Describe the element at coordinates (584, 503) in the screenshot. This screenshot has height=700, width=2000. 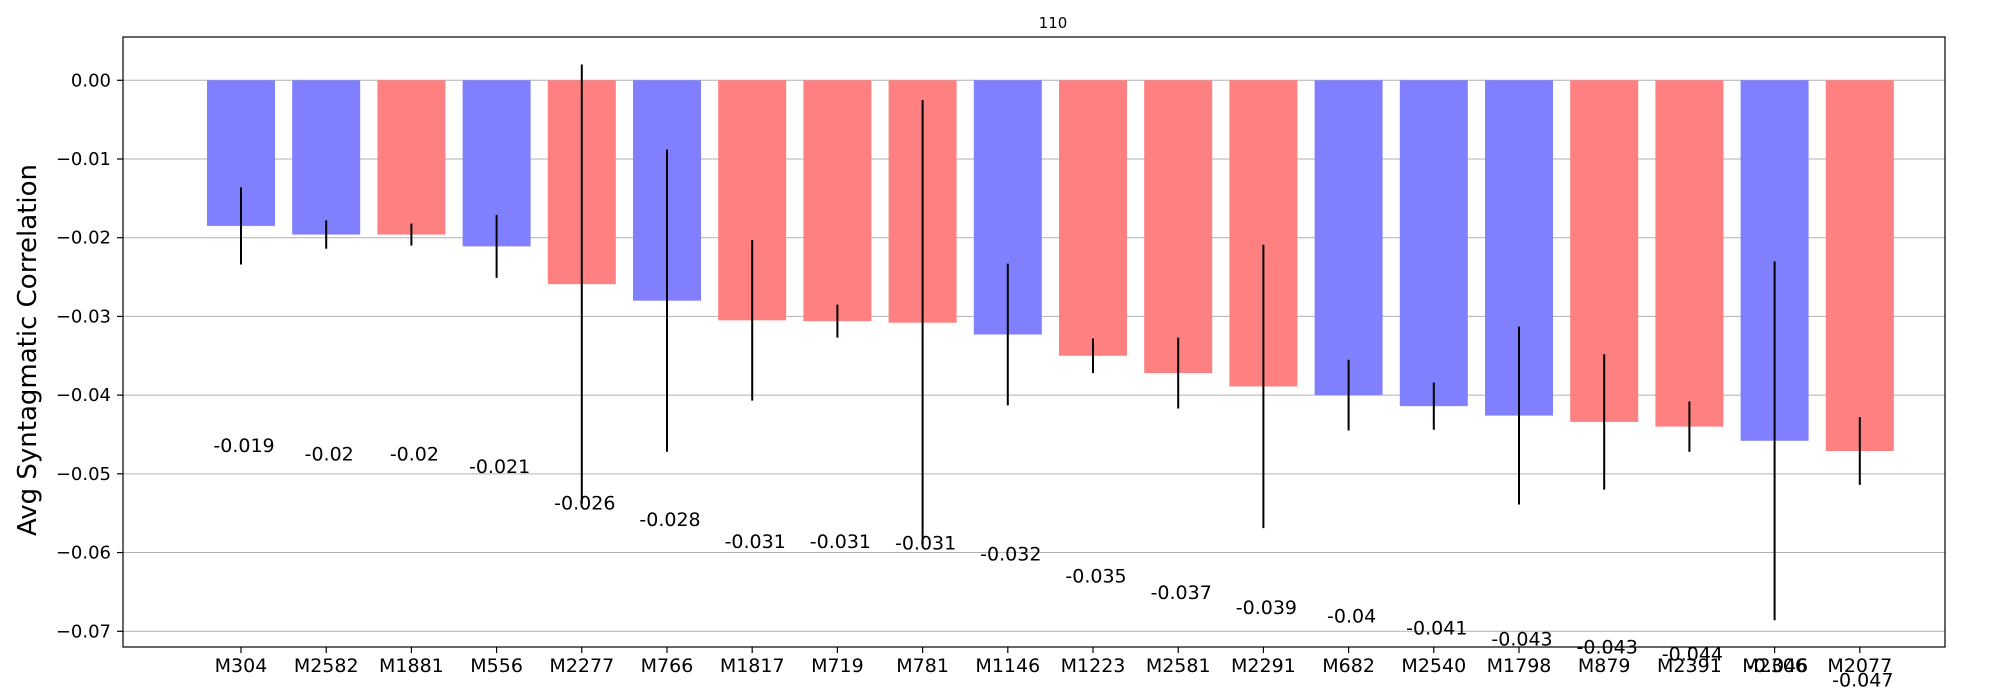
I see `data-label: -0.026` at that location.